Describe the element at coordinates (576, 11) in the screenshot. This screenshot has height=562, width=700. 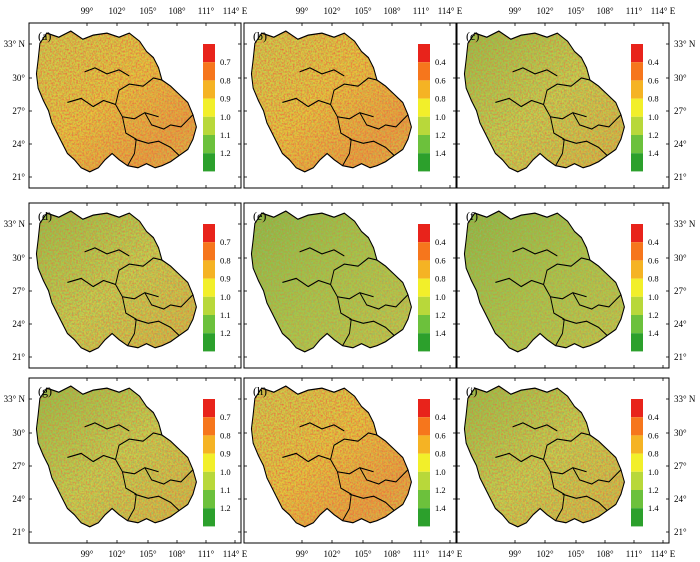
I see `top-lon-label: 105°` at that location.